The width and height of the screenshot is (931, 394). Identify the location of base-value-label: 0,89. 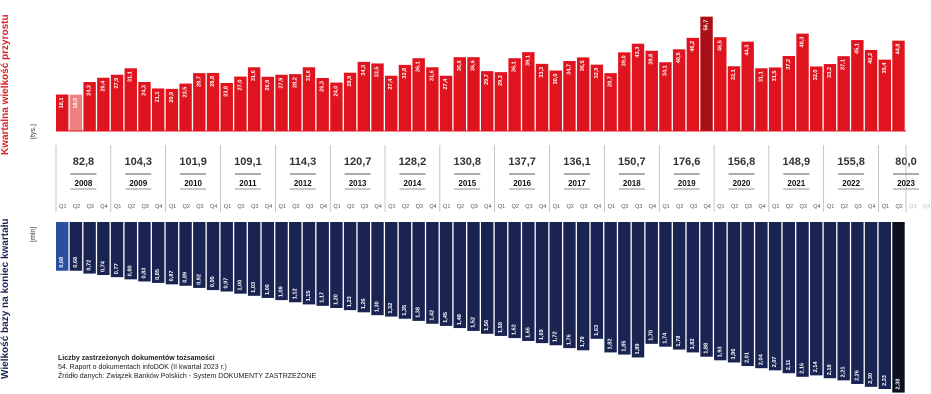
(186, 277).